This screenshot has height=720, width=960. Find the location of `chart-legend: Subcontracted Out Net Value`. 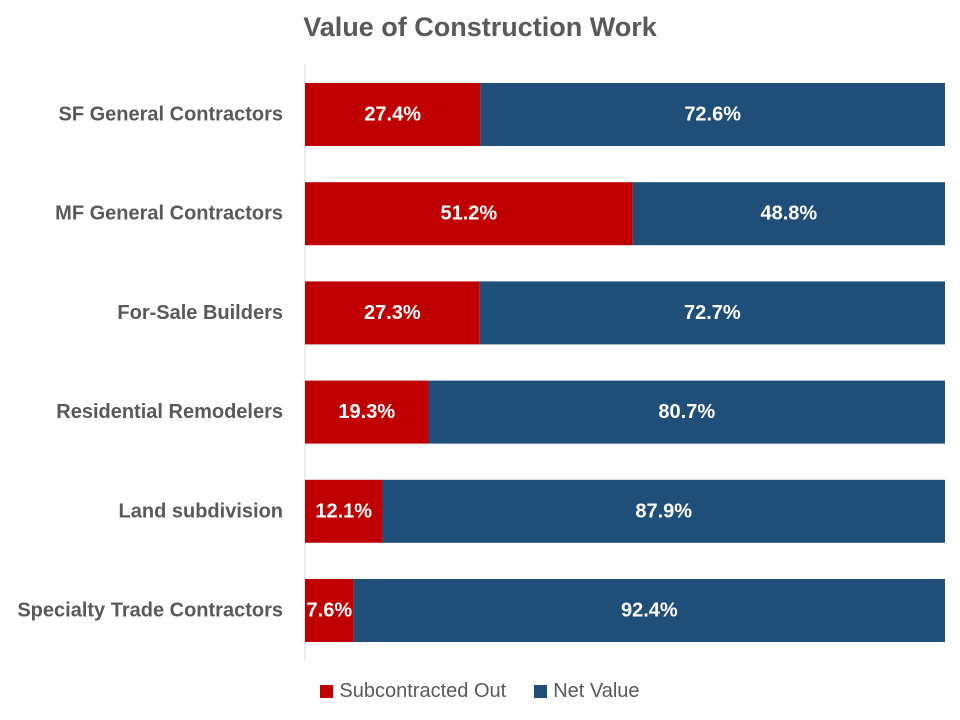

chart-legend: Subcontracted Out Net Value is located at coordinates (480, 691).